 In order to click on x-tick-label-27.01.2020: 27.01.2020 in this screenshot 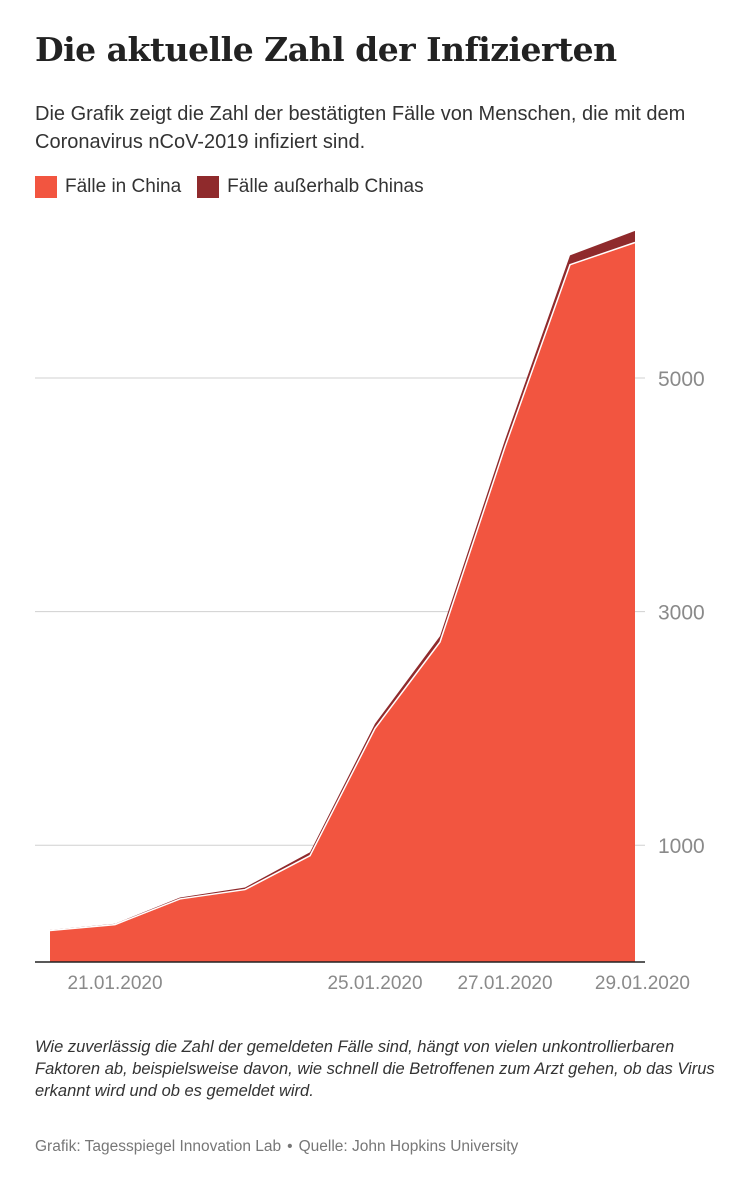, I will do `click(504, 983)`.